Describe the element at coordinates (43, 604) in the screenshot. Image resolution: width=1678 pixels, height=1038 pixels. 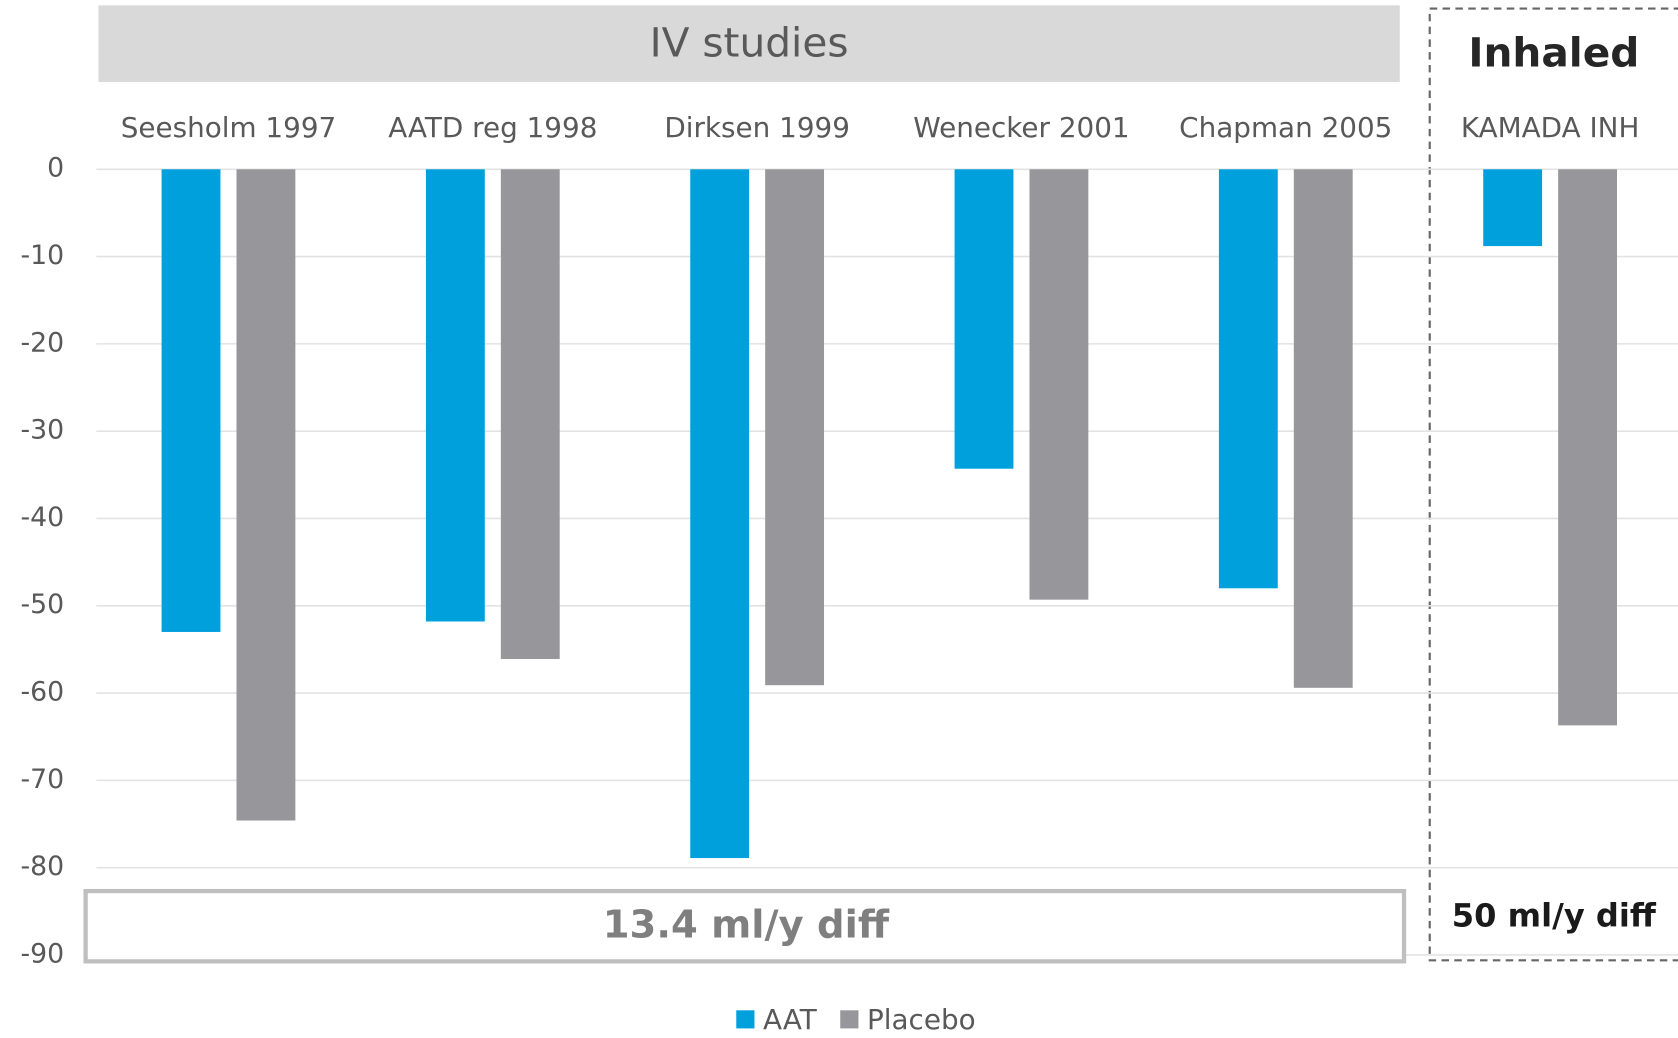
I see `y-tick-label: -50` at that location.